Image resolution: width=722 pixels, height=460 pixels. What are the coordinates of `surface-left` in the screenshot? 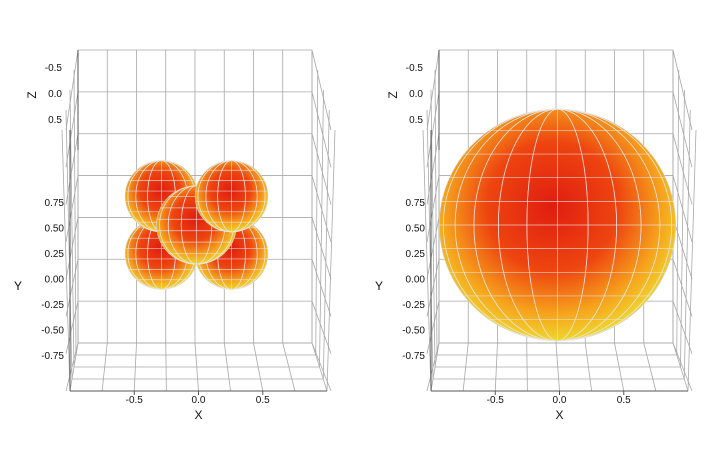 It's located at (196, 225).